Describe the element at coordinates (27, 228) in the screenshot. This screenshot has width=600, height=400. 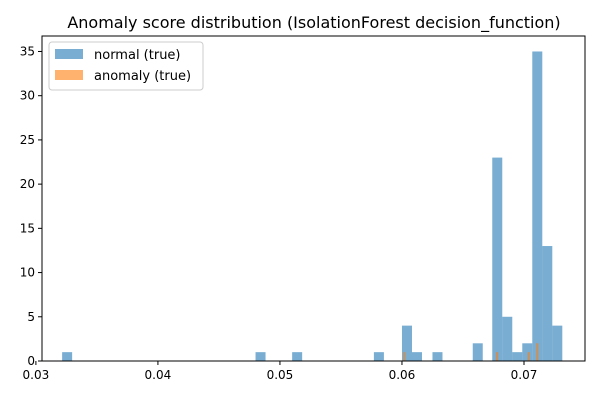
I see `y-tick-label: 15` at that location.